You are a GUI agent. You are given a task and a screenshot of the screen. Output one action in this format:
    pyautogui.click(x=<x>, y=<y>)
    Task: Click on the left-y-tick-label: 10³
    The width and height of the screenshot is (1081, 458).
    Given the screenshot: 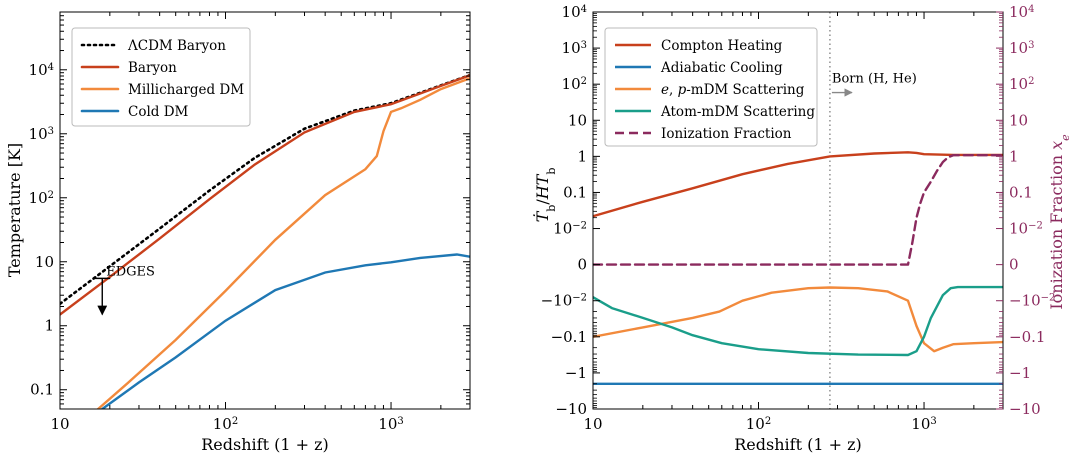 What is the action you would take?
    pyautogui.click(x=41, y=134)
    